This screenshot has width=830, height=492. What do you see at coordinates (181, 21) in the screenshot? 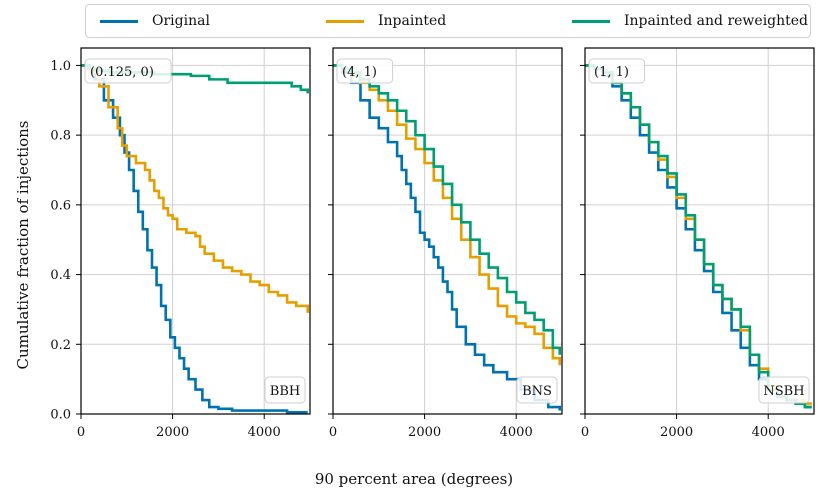
I see `legend-label-original: Original` at bounding box center [181, 21].